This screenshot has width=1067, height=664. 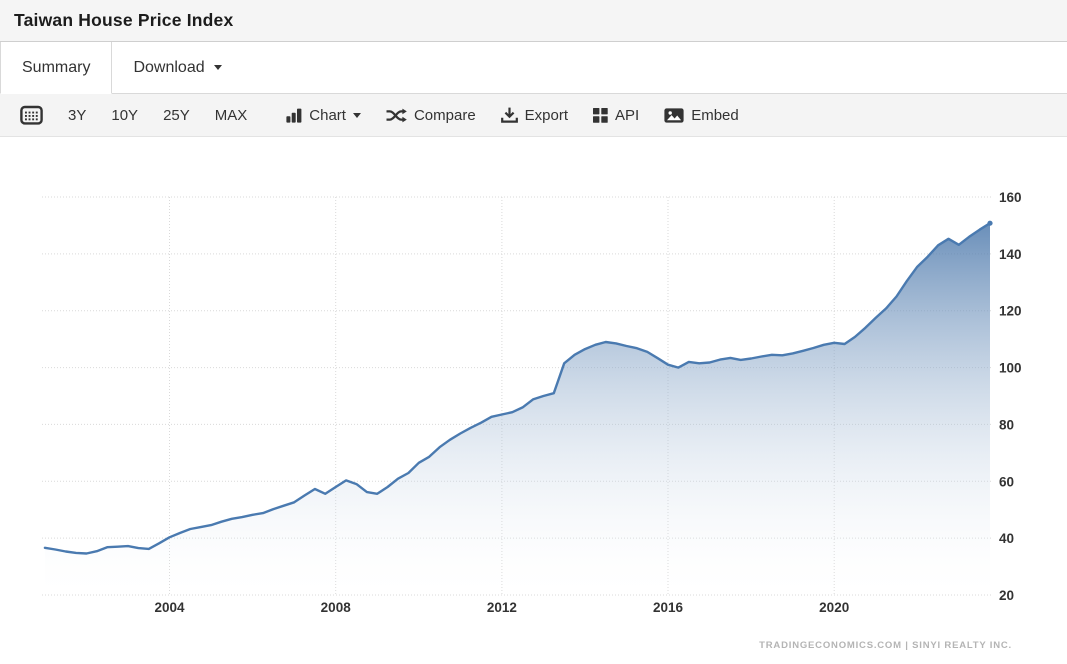 I want to click on range-max-button: MAX, so click(x=231, y=115).